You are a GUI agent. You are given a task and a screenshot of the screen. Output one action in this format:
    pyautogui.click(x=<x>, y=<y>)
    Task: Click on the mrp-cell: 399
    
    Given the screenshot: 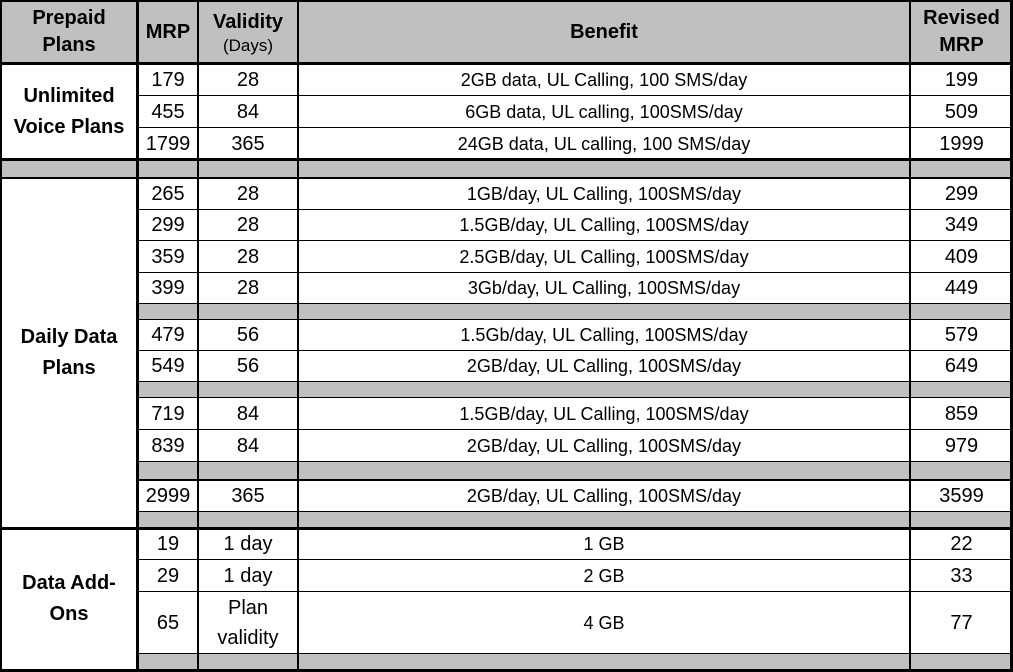 What is the action you would take?
    pyautogui.click(x=168, y=288)
    